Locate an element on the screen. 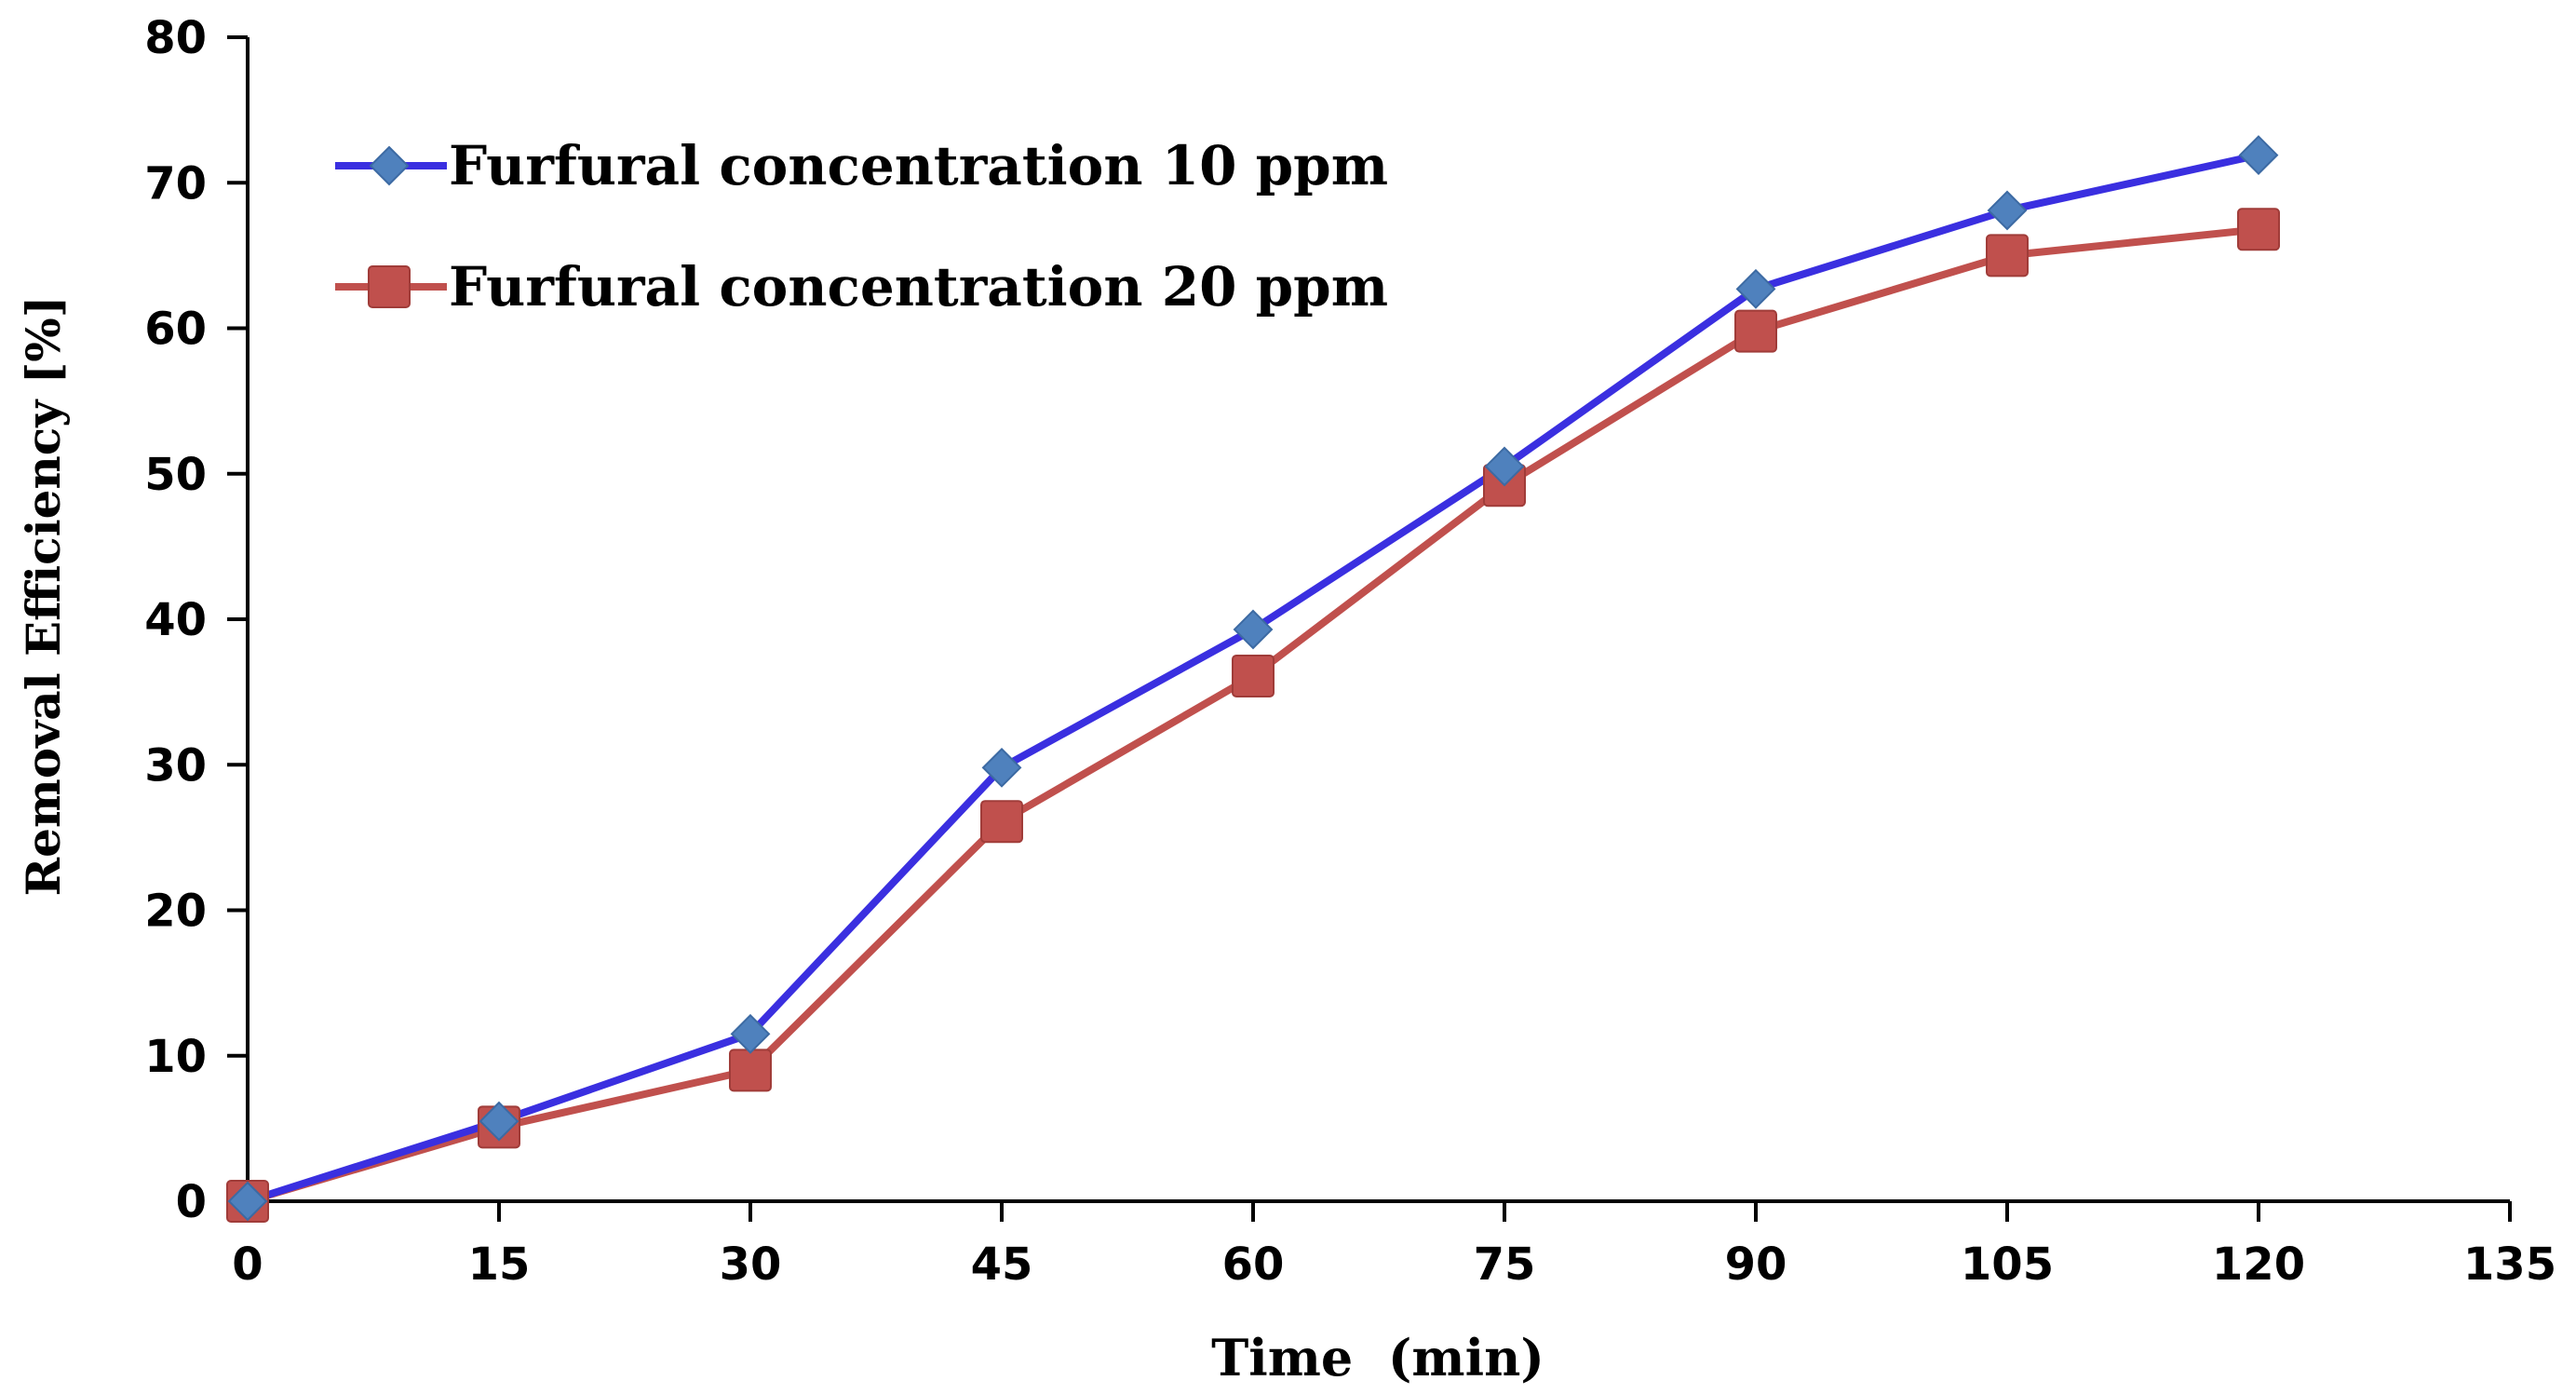  y-tick-label: 50 is located at coordinates (175, 475).